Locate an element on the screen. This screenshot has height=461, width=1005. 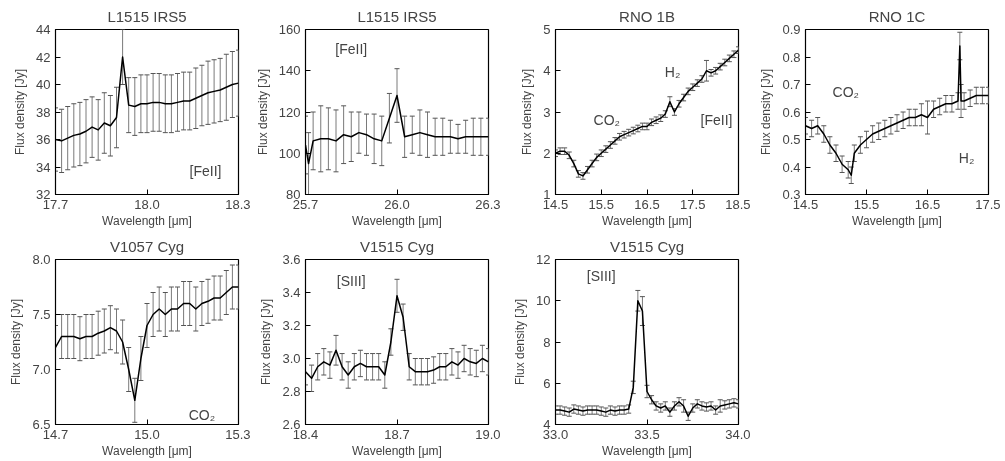
x-tick-label: 19.0 is located at coordinates (488, 434).